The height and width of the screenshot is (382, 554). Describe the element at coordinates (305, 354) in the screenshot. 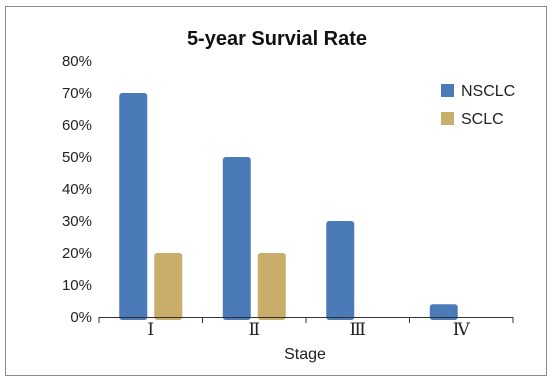

I see `x-axis-label: Stage` at that location.